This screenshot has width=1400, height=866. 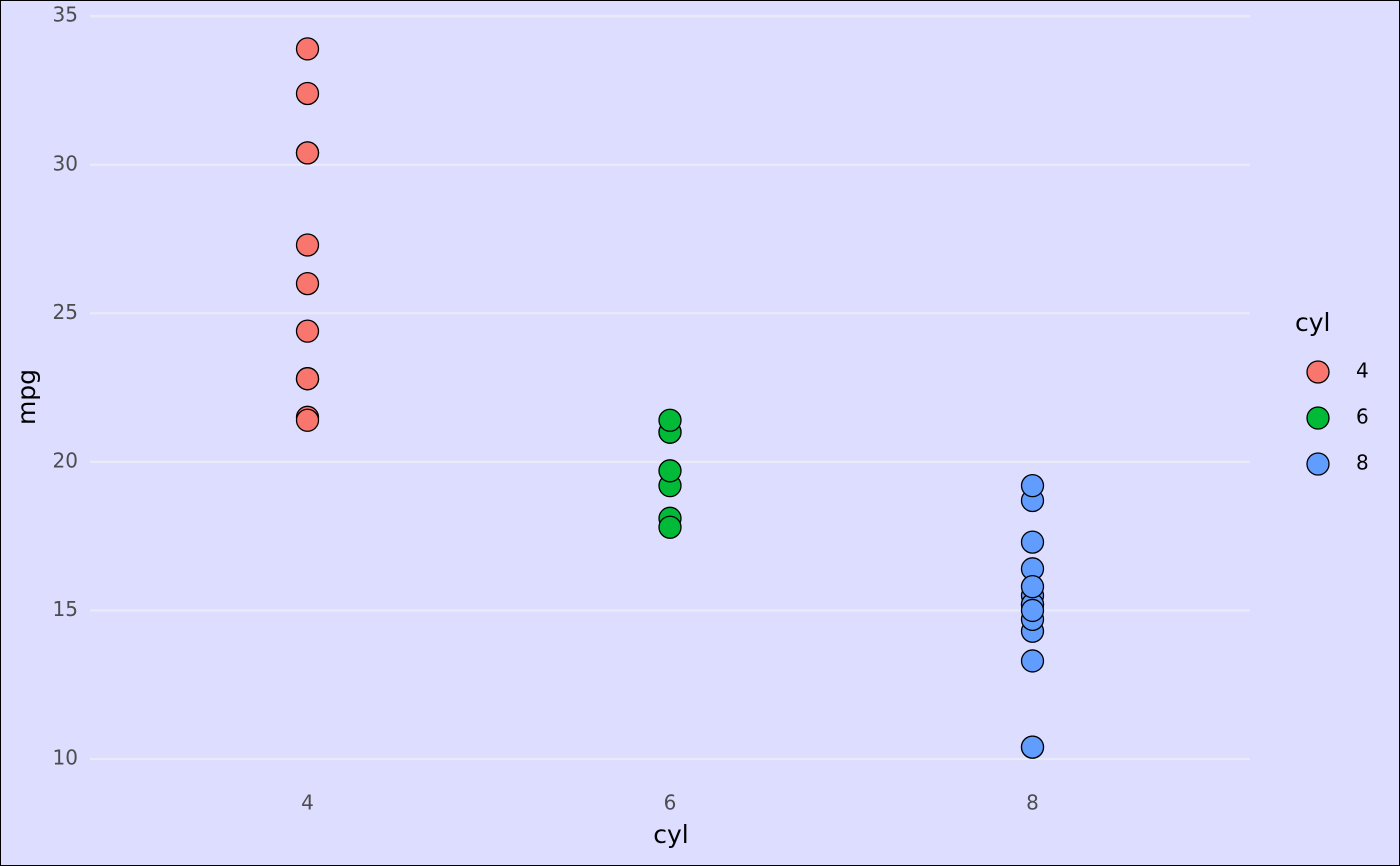 I want to click on legend-label: 8, so click(x=1362, y=463).